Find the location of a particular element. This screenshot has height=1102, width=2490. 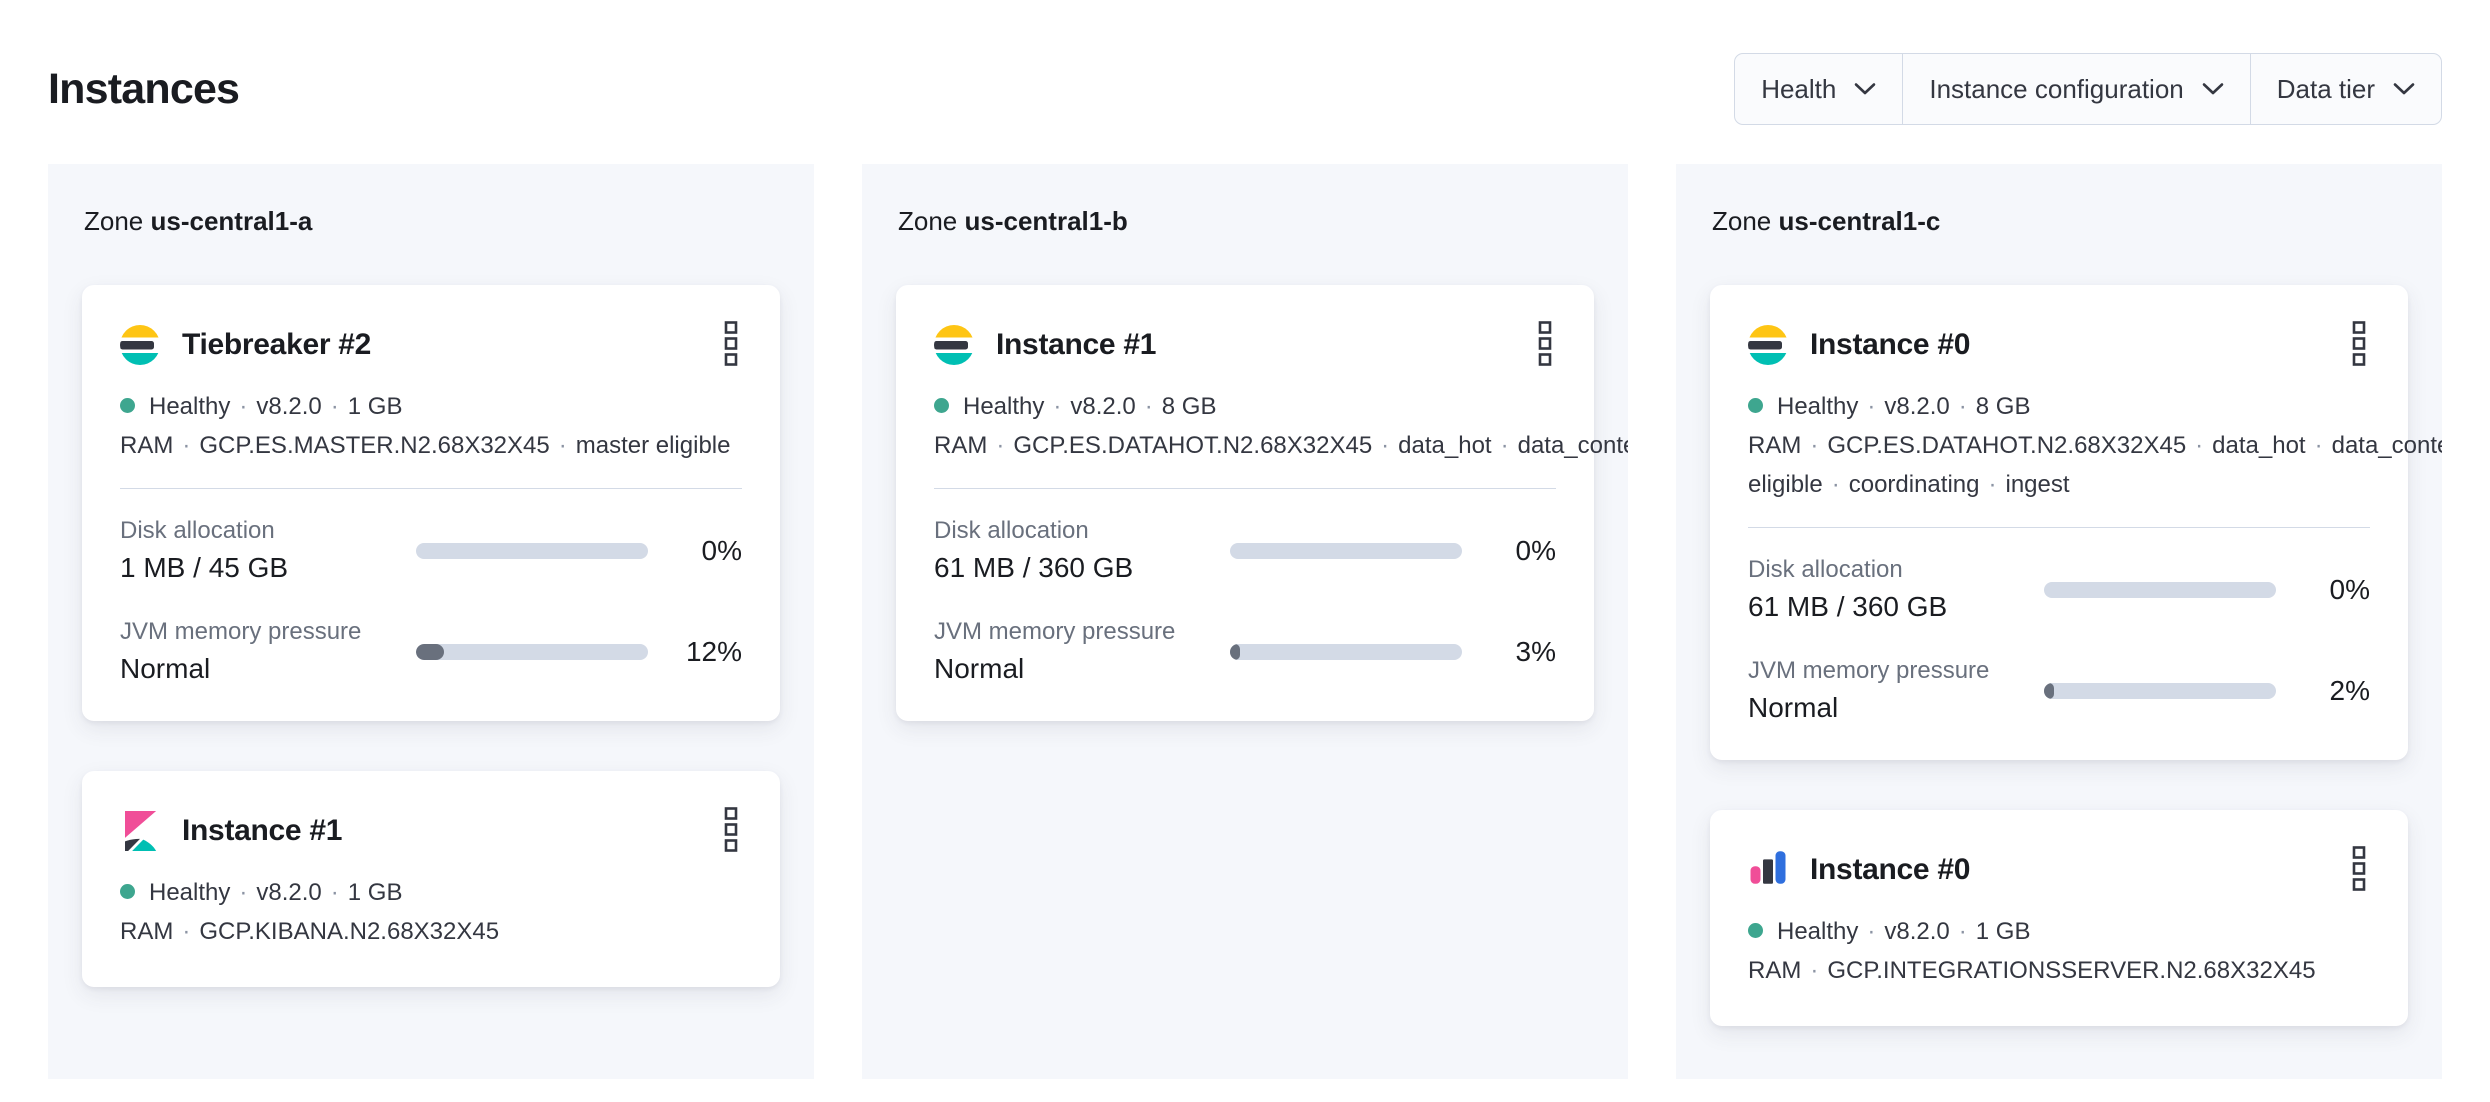

metric-row: Disk allocation 1 MB / 45 GB 0% is located at coordinates (431, 550).